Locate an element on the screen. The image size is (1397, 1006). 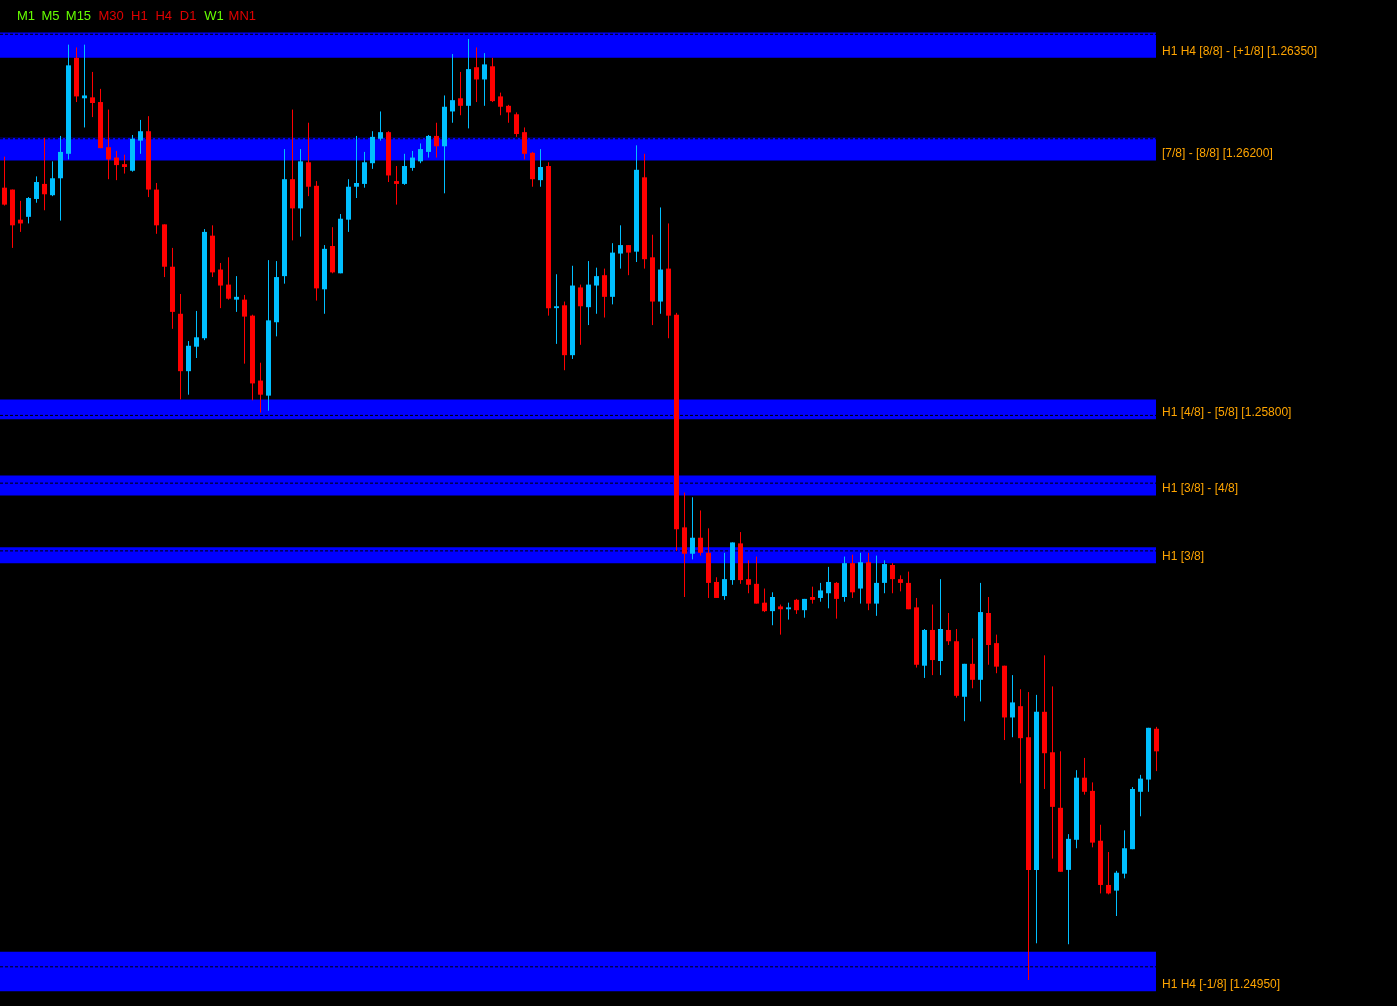
text: M5 is located at coordinates (50, 15).